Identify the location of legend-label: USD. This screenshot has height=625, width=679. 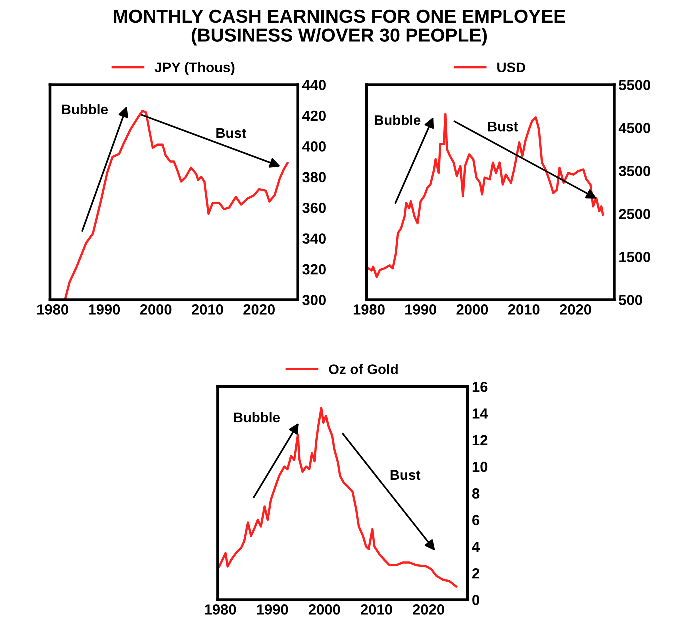
(512, 67).